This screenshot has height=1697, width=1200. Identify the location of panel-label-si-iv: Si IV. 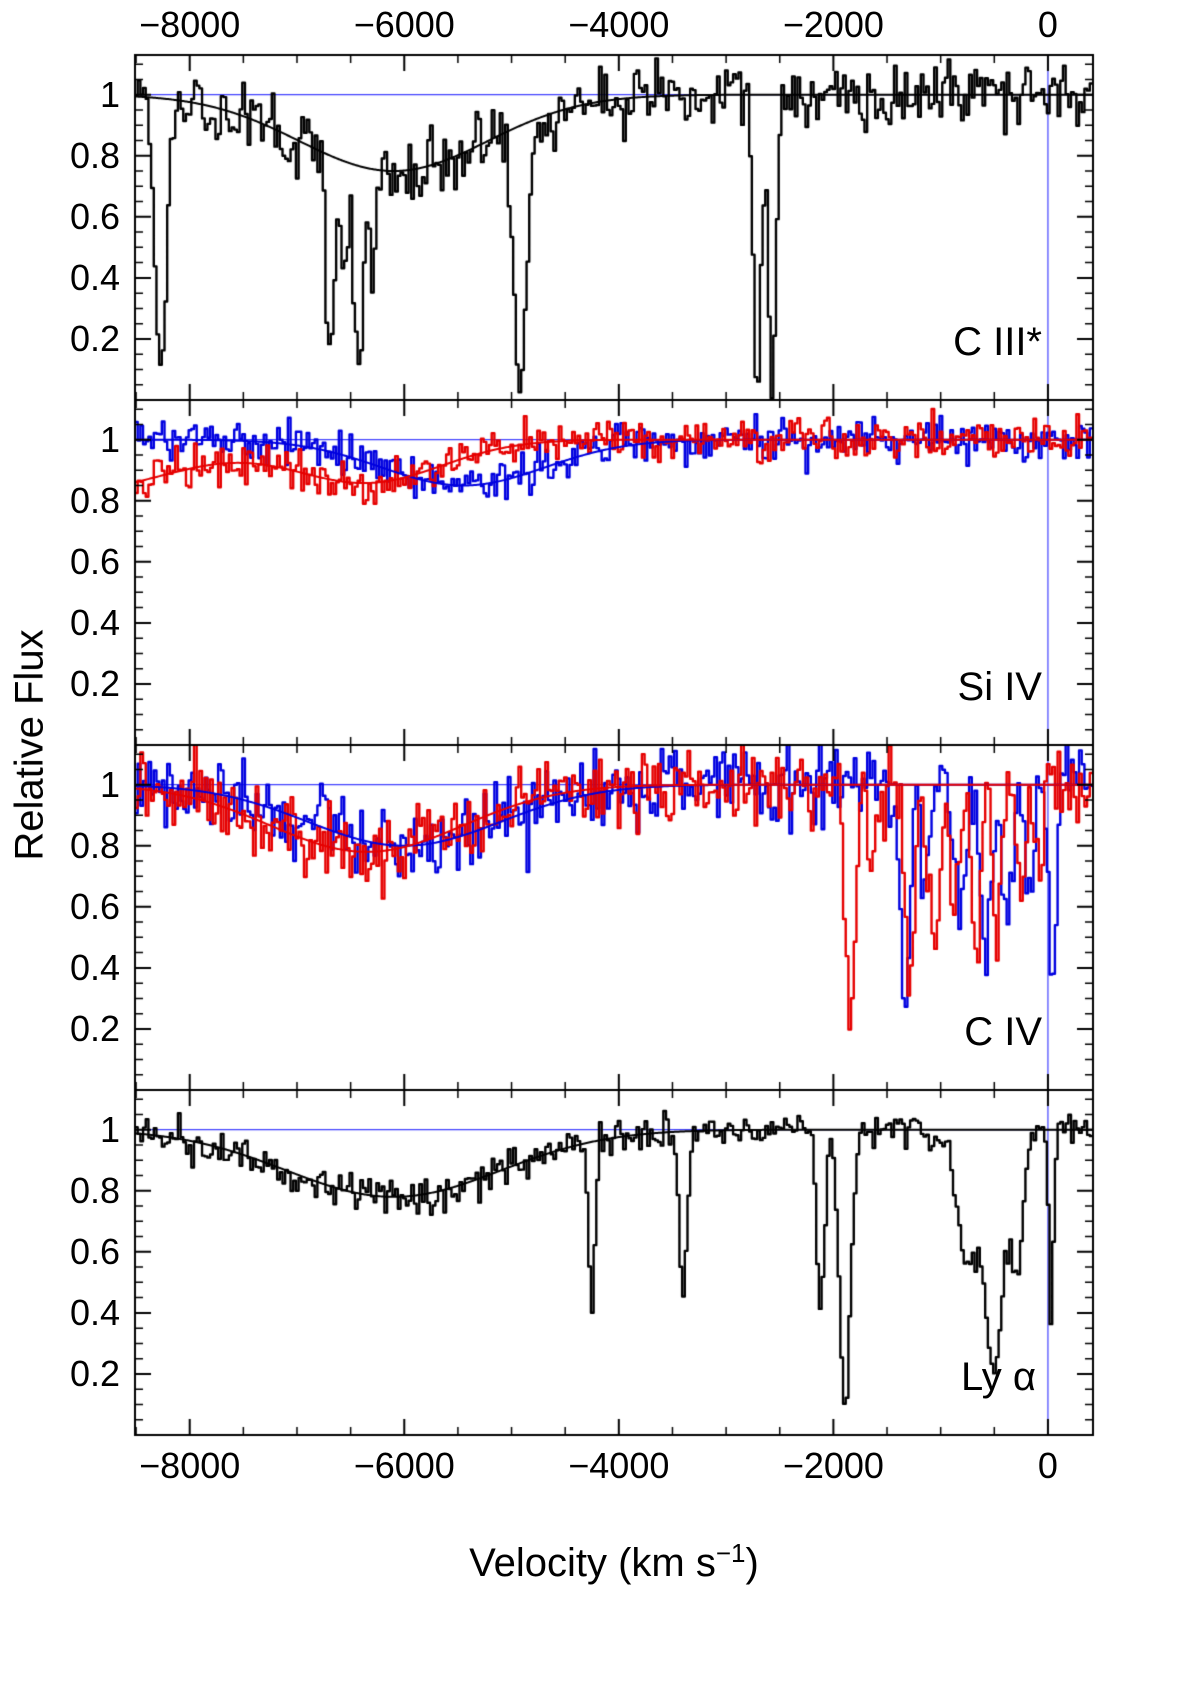
(999, 687).